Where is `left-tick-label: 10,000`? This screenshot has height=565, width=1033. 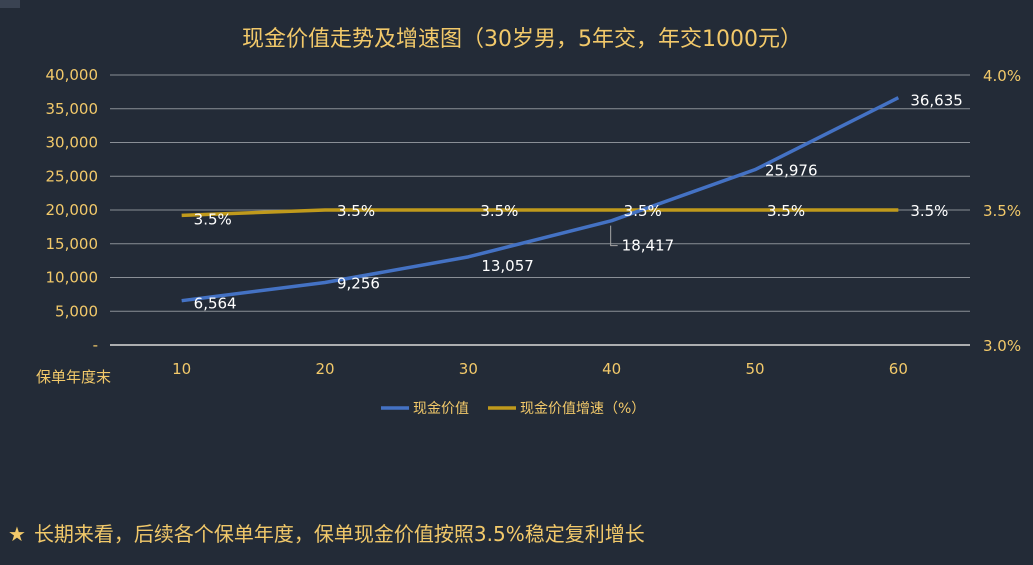 left-tick-label: 10,000 is located at coordinates (72, 278).